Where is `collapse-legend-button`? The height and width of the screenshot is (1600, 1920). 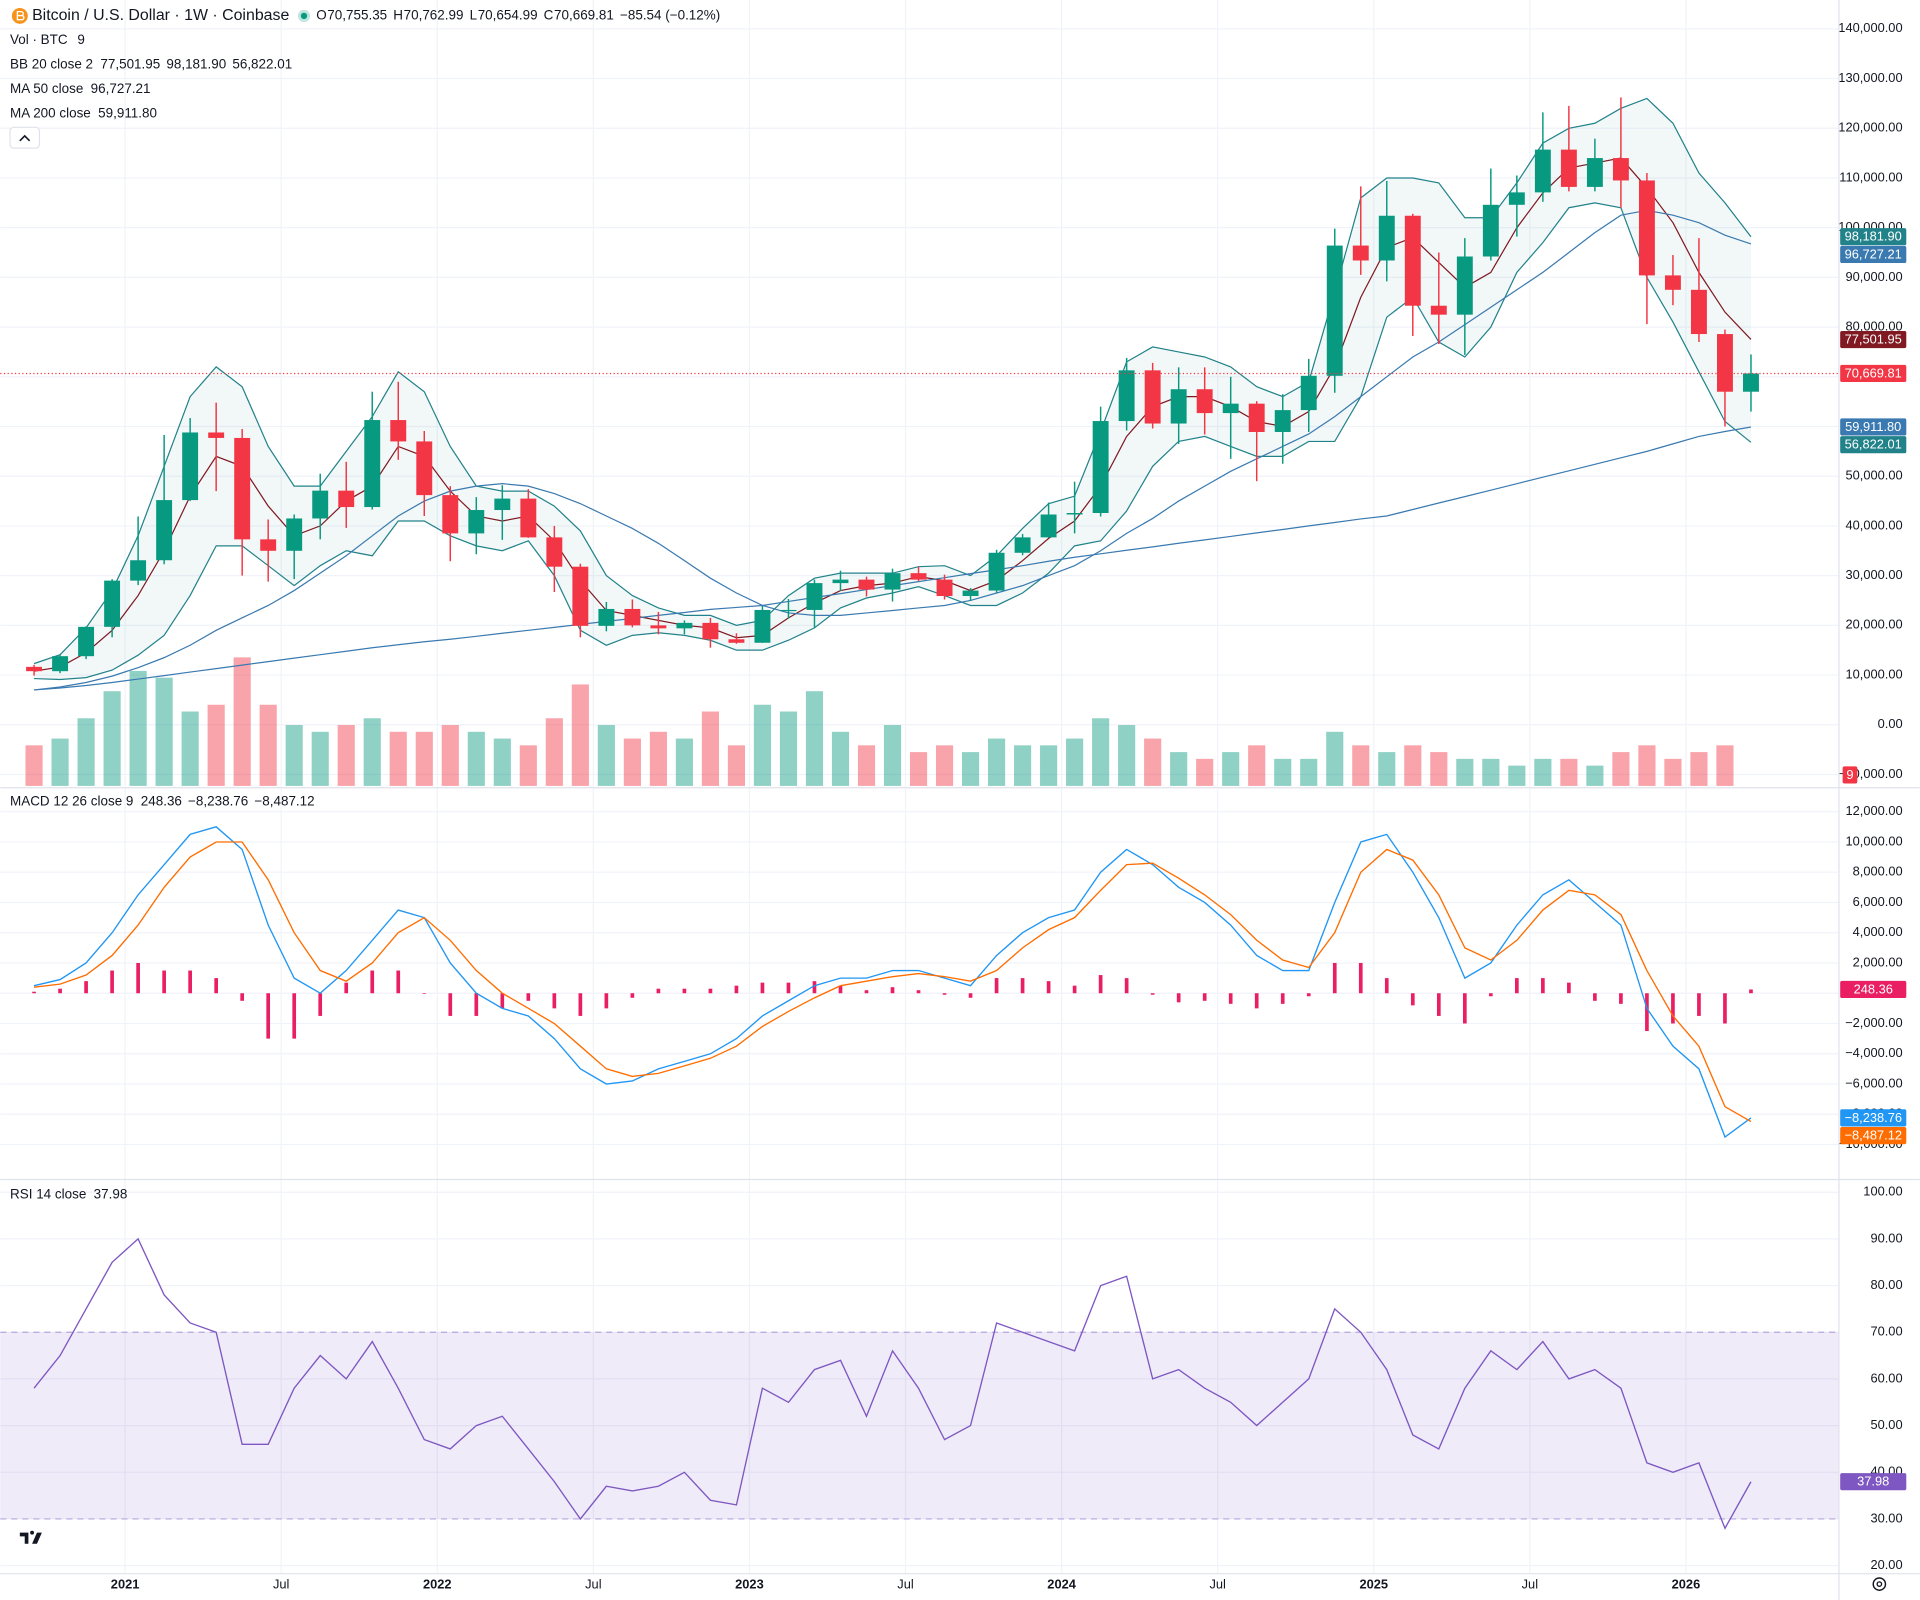 collapse-legend-button is located at coordinates (25, 137).